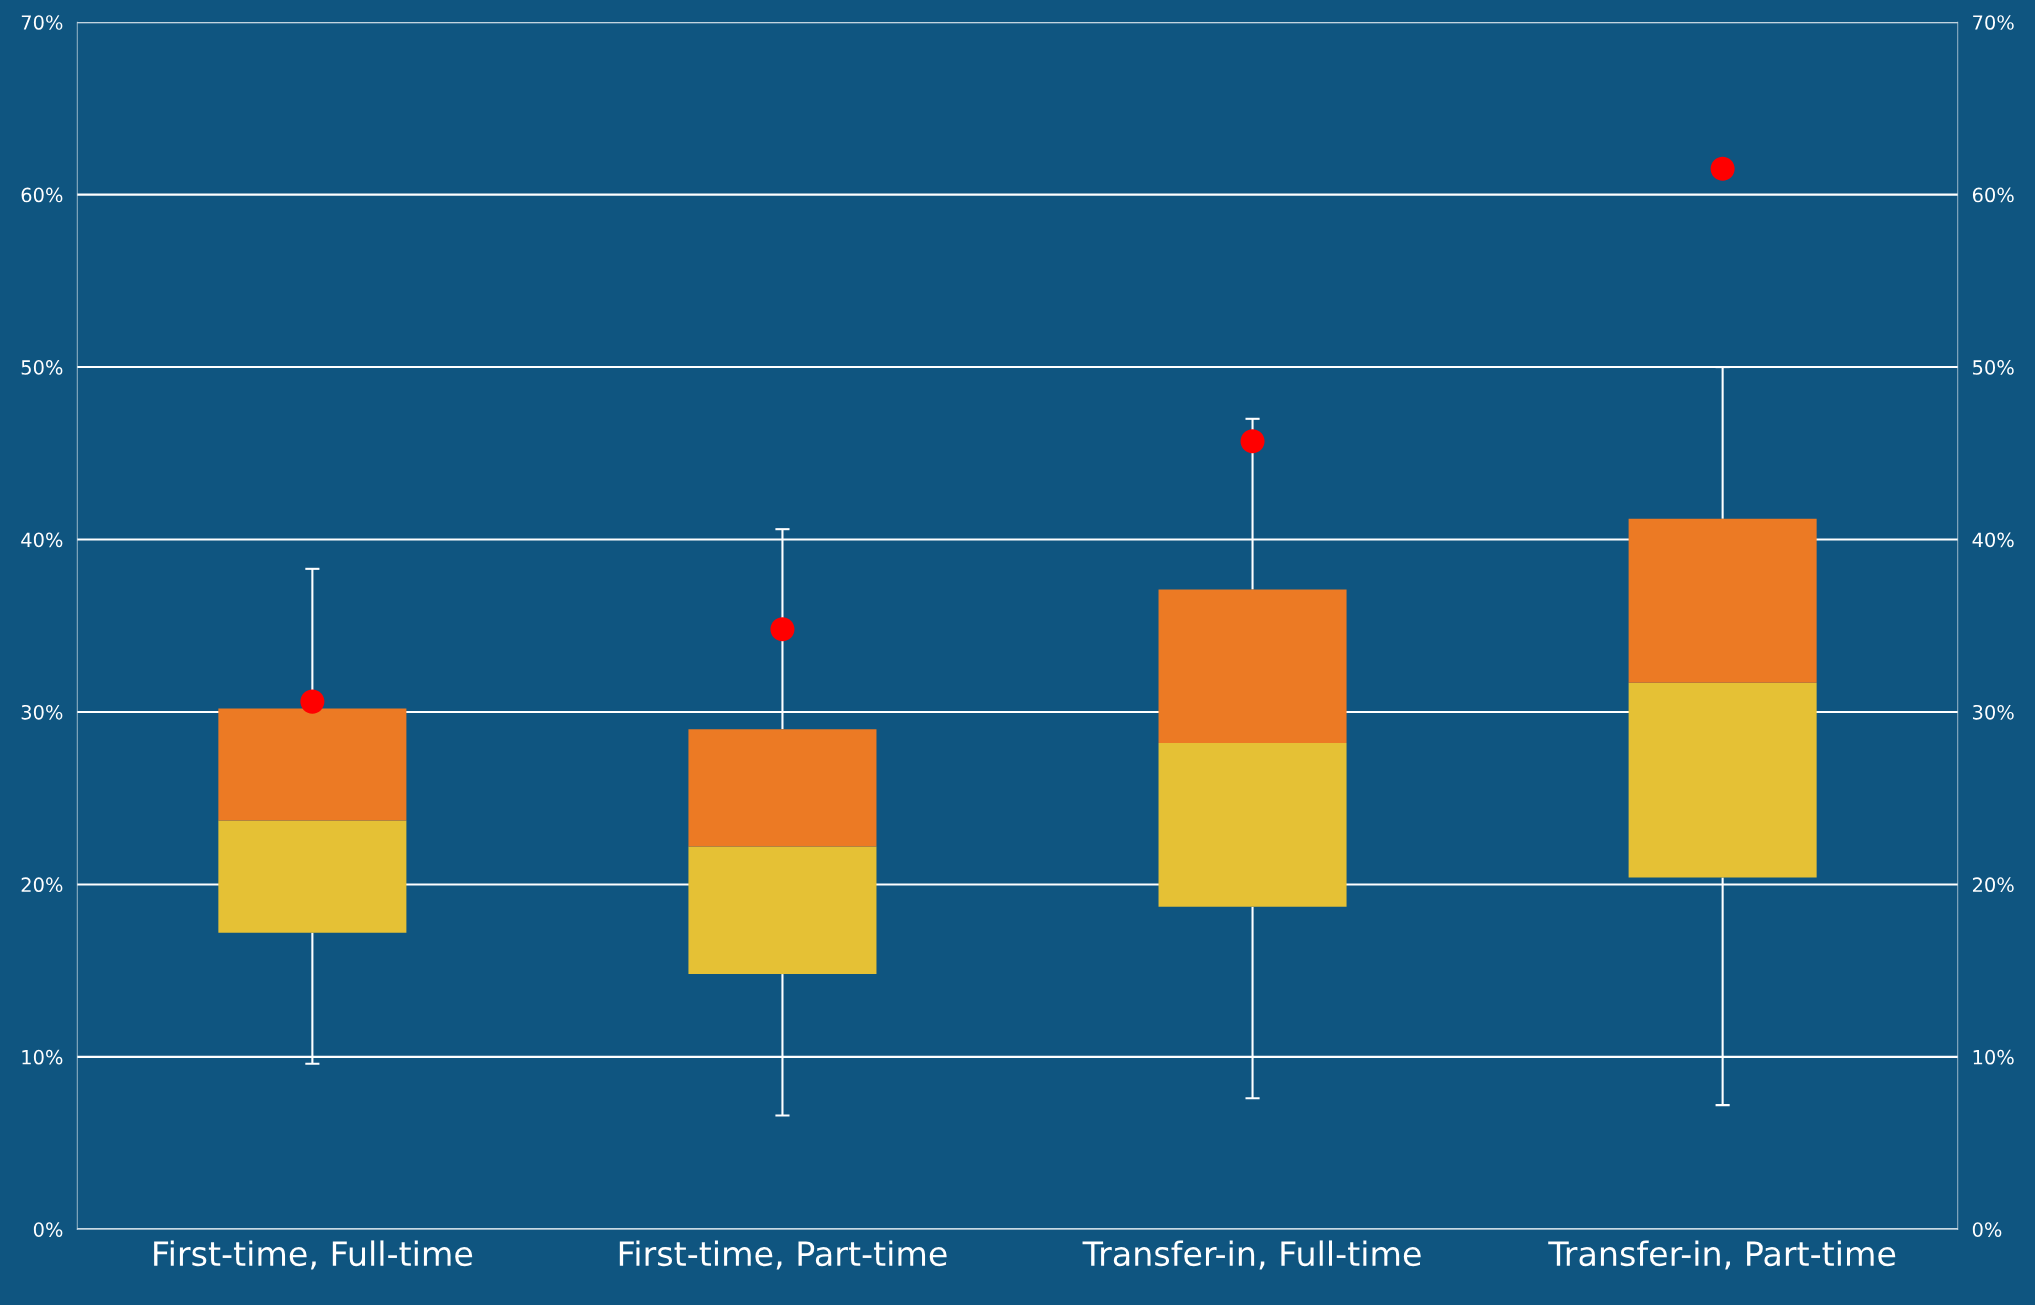  What do you see at coordinates (1993, 712) in the screenshot?
I see `y2-tick-label: 30%` at bounding box center [1993, 712].